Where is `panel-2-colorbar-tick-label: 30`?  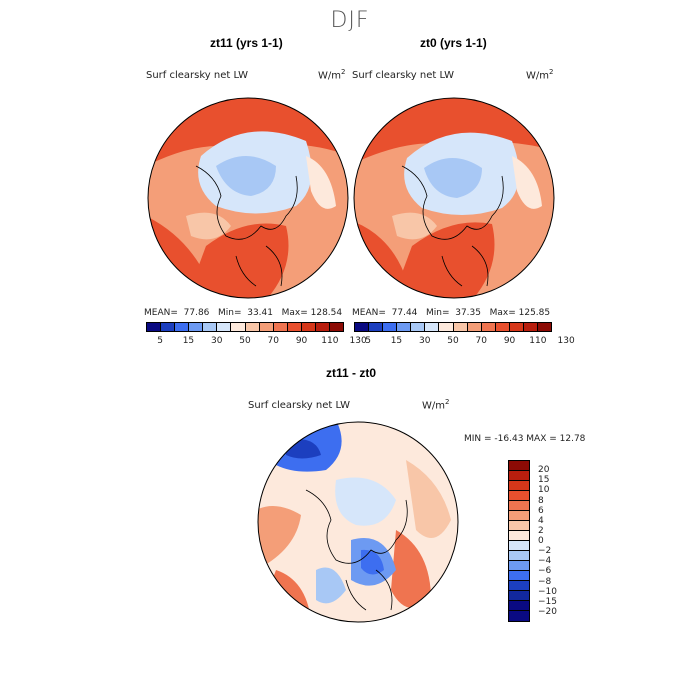 panel-2-colorbar-tick-label: 30 is located at coordinates (424, 341).